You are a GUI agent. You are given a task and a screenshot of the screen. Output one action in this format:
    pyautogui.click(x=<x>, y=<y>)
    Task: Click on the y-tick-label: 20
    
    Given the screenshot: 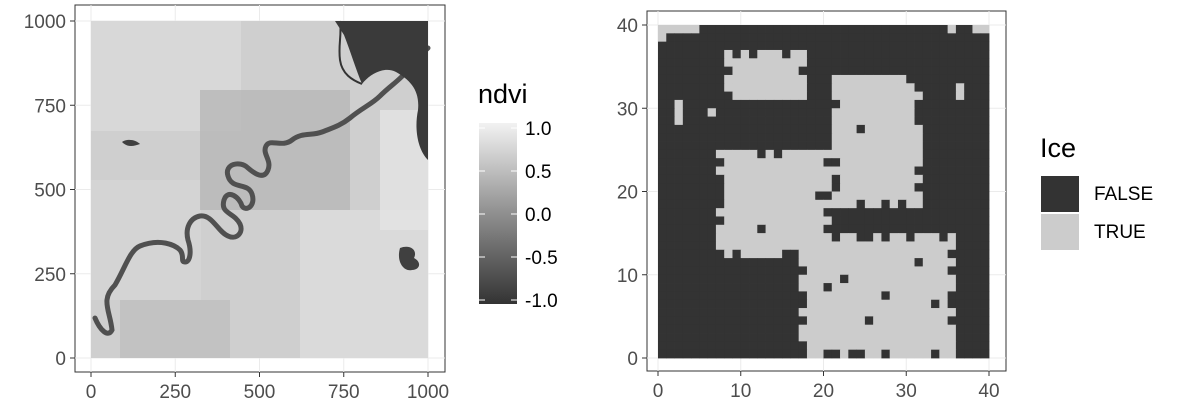 What is the action you would take?
    pyautogui.click(x=627, y=193)
    